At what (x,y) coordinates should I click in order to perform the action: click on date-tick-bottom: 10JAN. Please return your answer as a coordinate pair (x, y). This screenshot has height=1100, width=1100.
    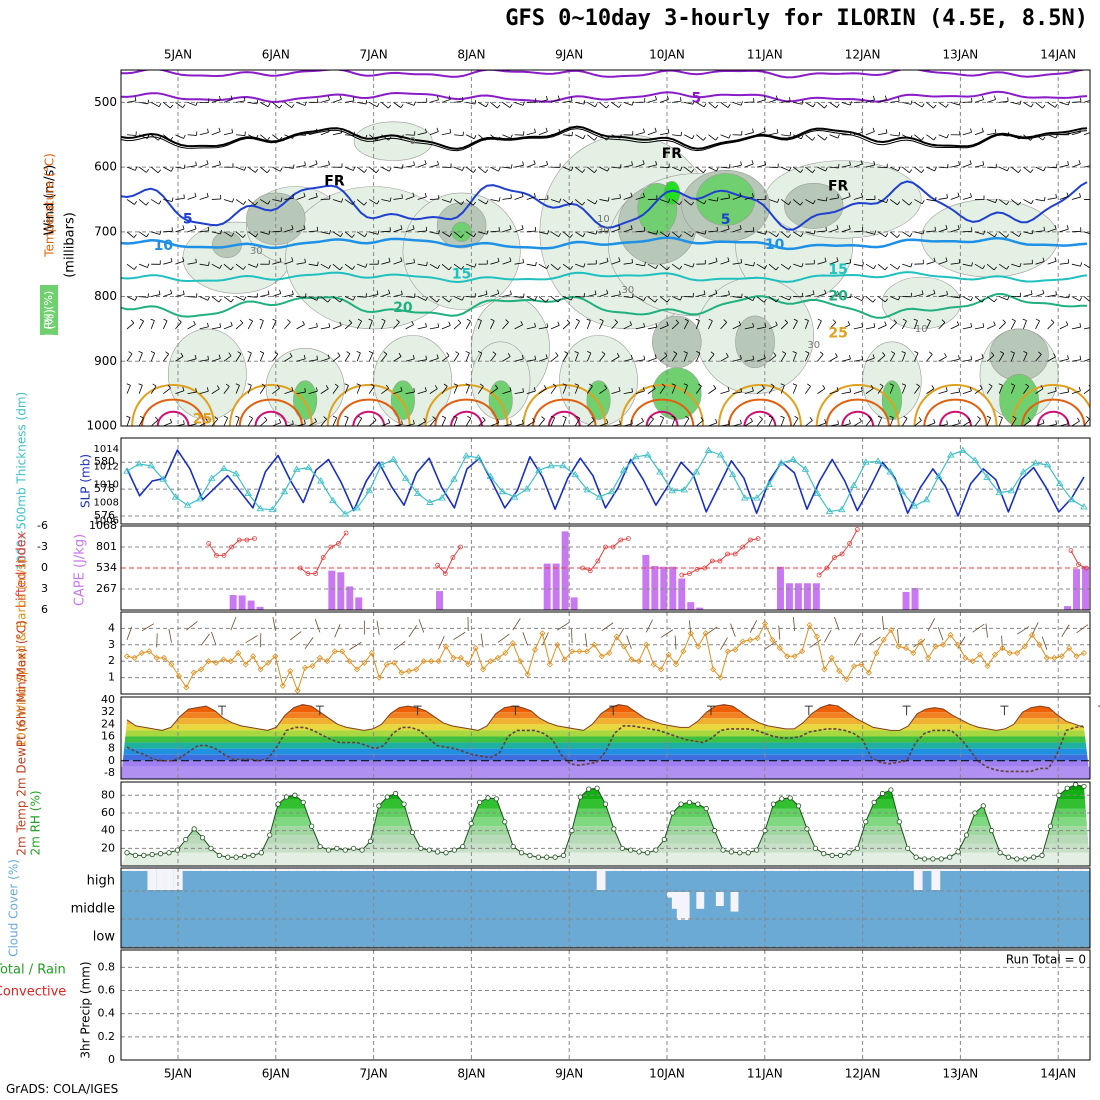
    Looking at the image, I should click on (667, 1074).